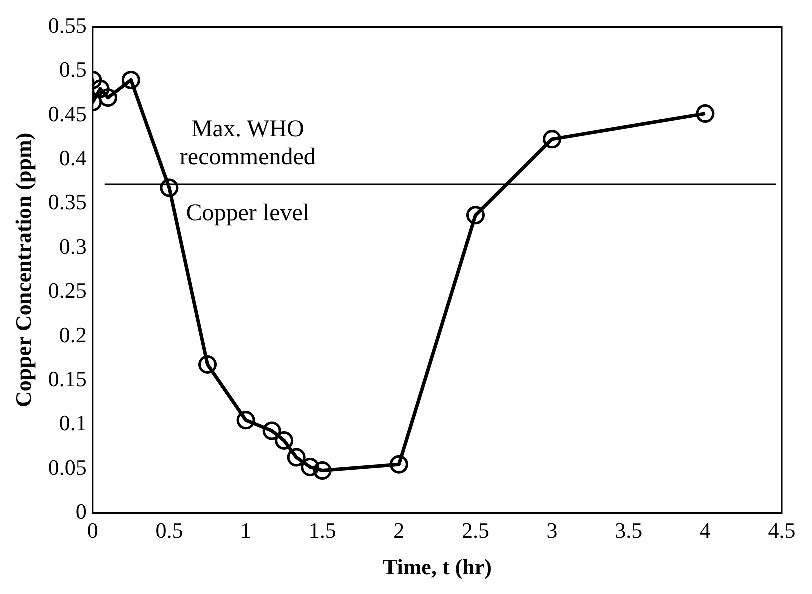 This screenshot has width=812, height=594. Describe the element at coordinates (437, 567) in the screenshot. I see `x-axis-title: Time, t (hr)` at that location.